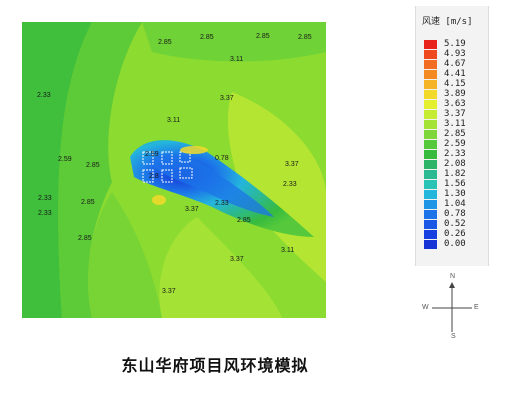  I want to click on legend-value: 1.30, so click(455, 194).